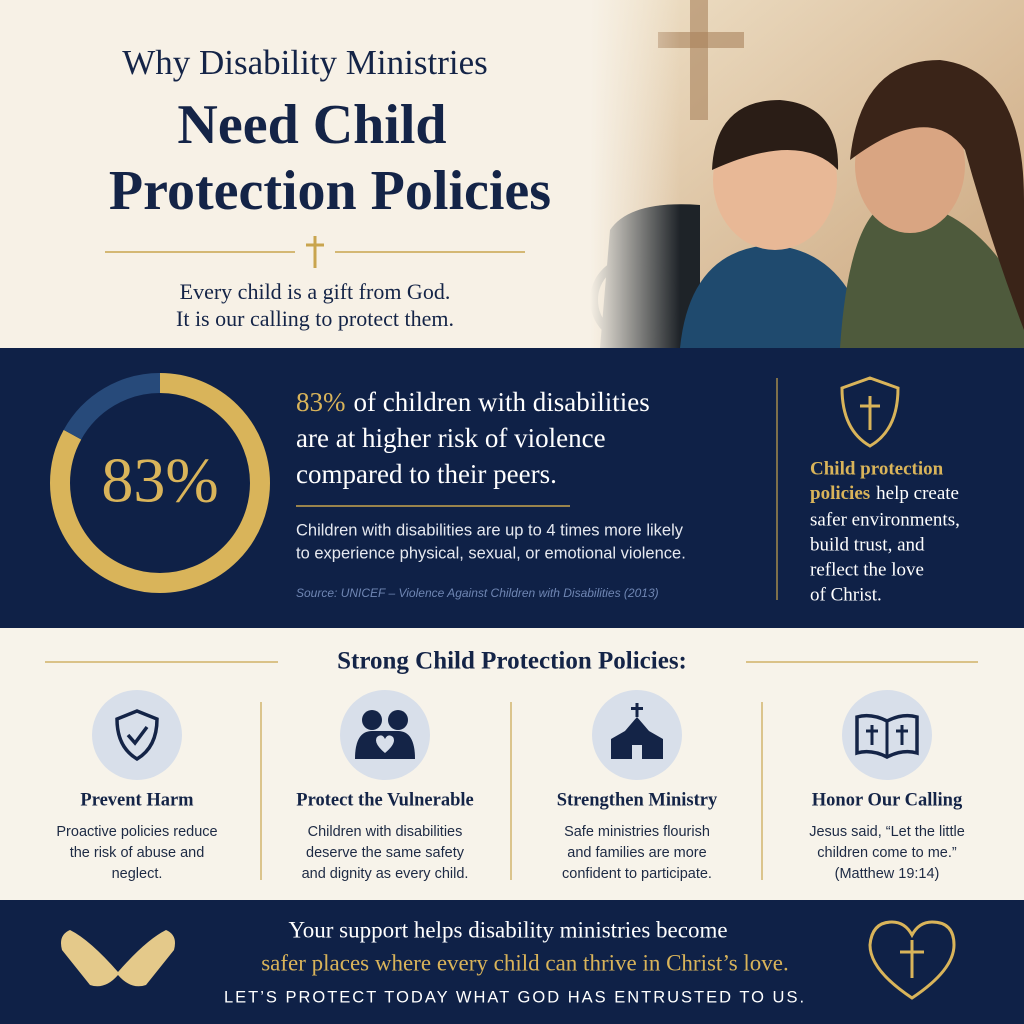  Describe the element at coordinates (867, 544) in the screenshot. I see `side-line: build trust, and` at that location.